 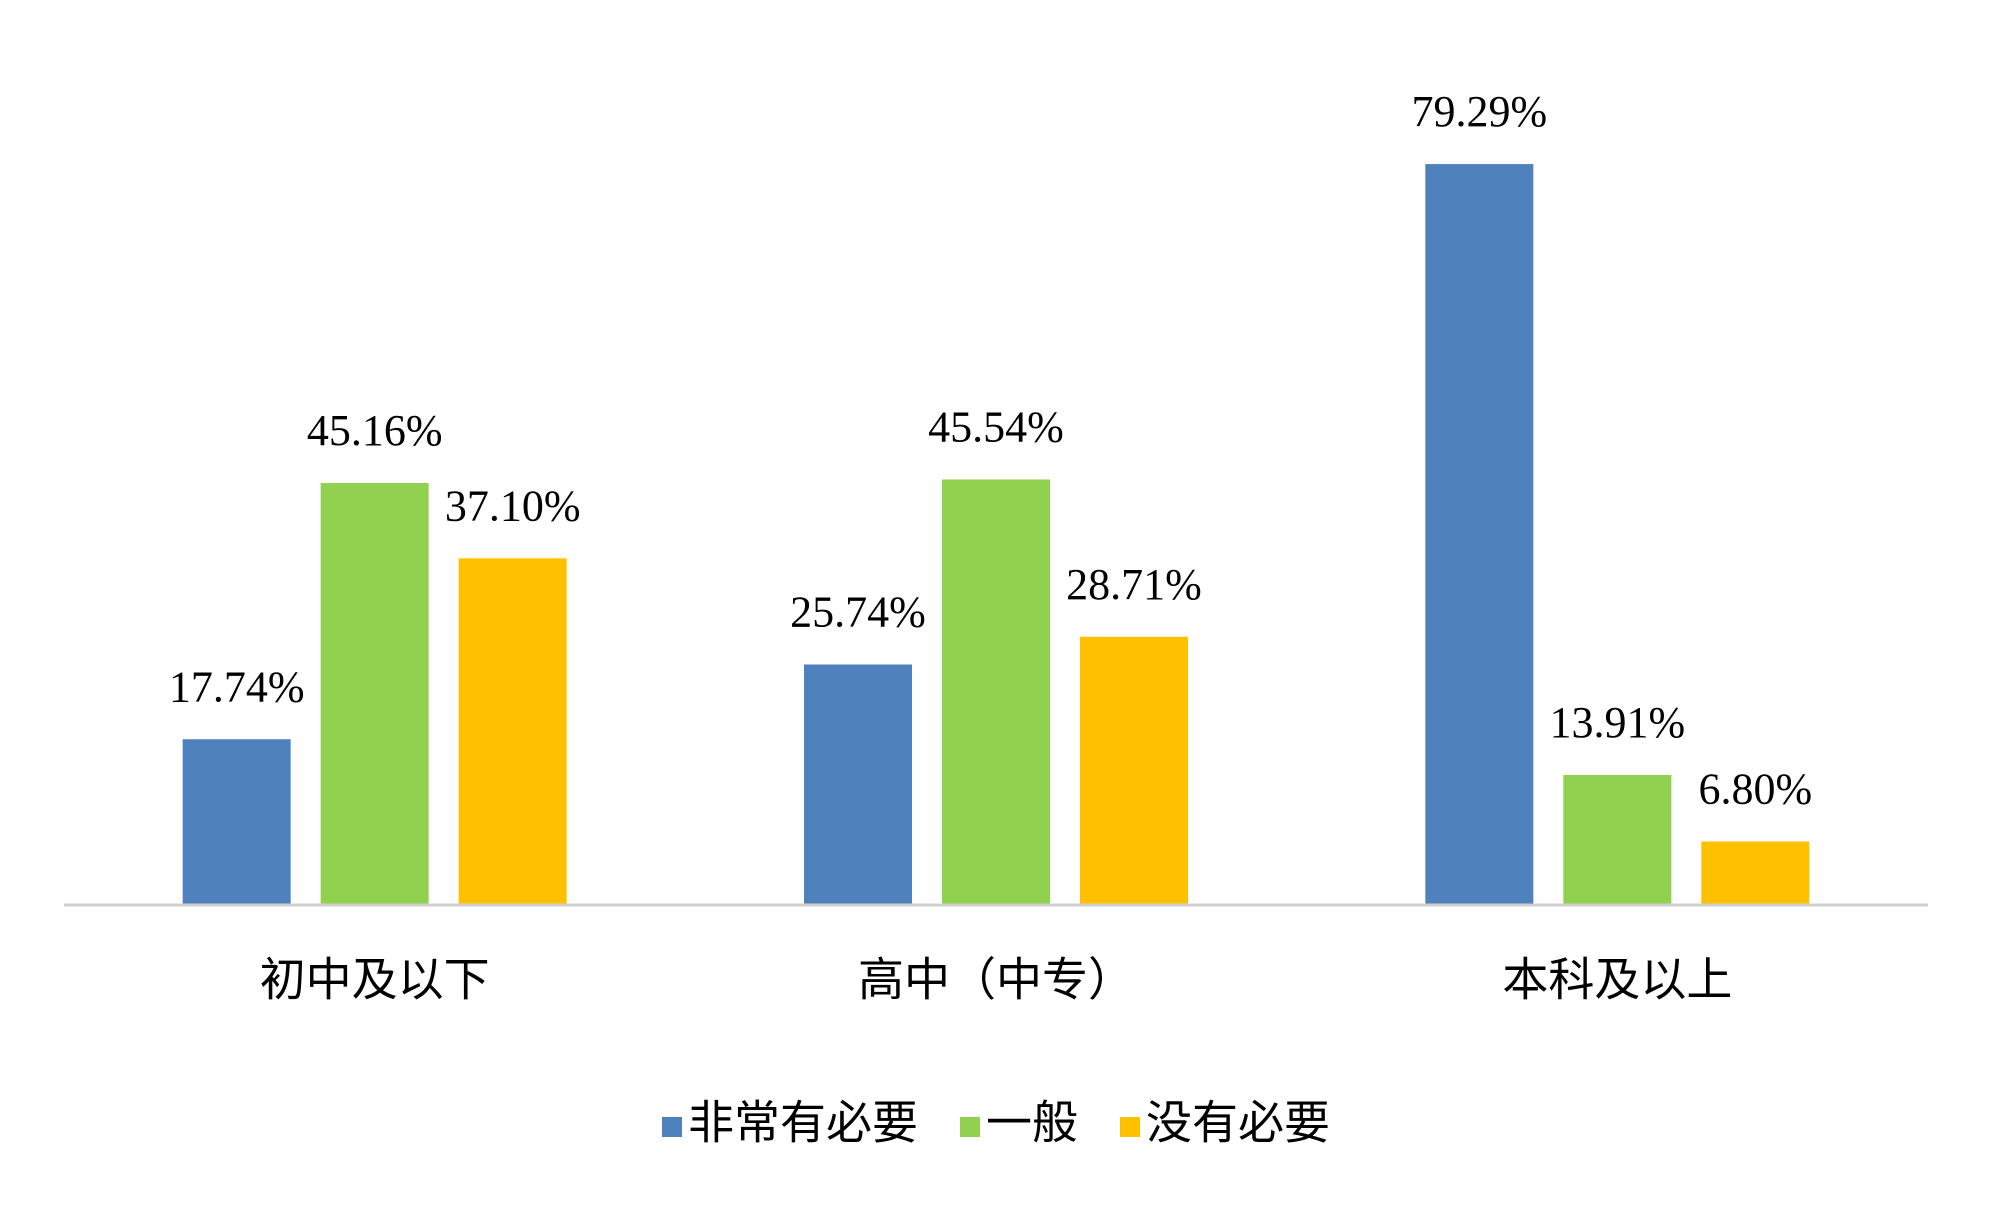 What do you see at coordinates (1756, 789) in the screenshot?
I see `data-label: 6.80%` at bounding box center [1756, 789].